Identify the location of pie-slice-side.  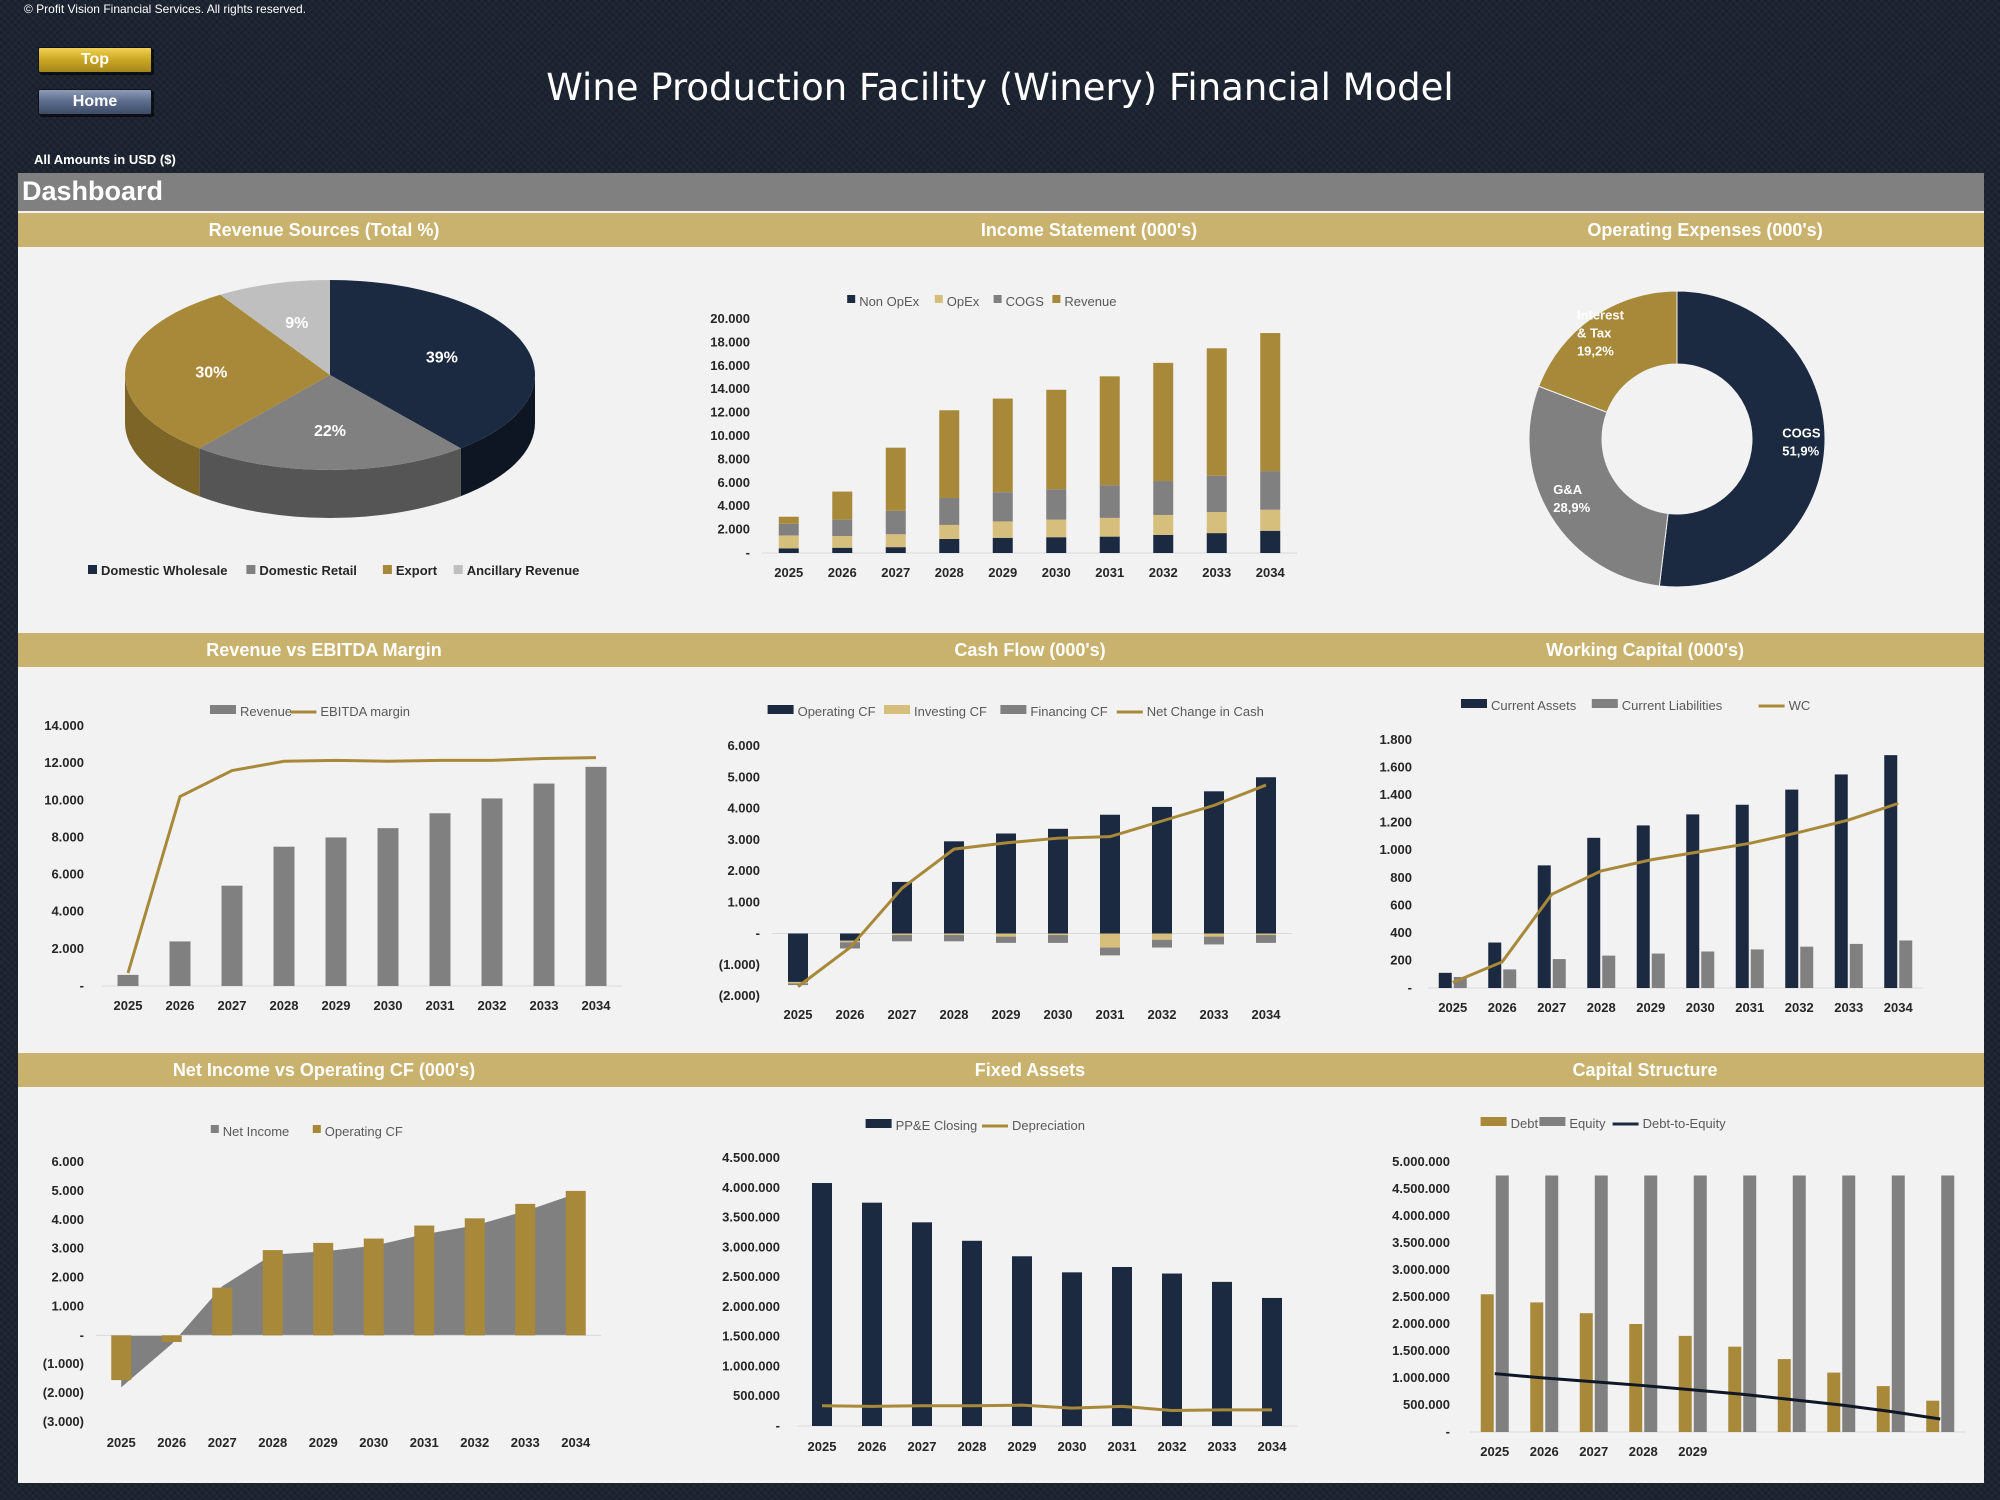
(330, 483).